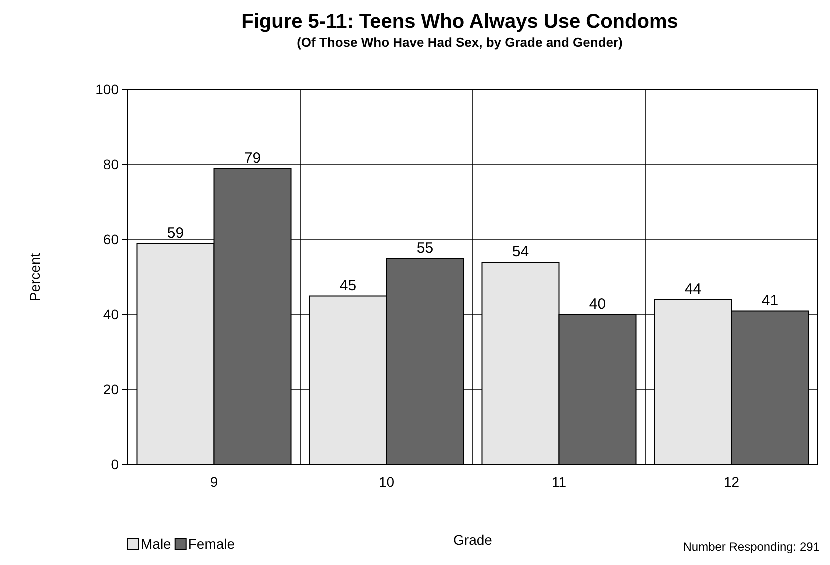 Image resolution: width=830 pixels, height=565 pixels. I want to click on chart-subtitle: (Of Those Who Have Had Sex, by Grade and Gender), so click(460, 42).